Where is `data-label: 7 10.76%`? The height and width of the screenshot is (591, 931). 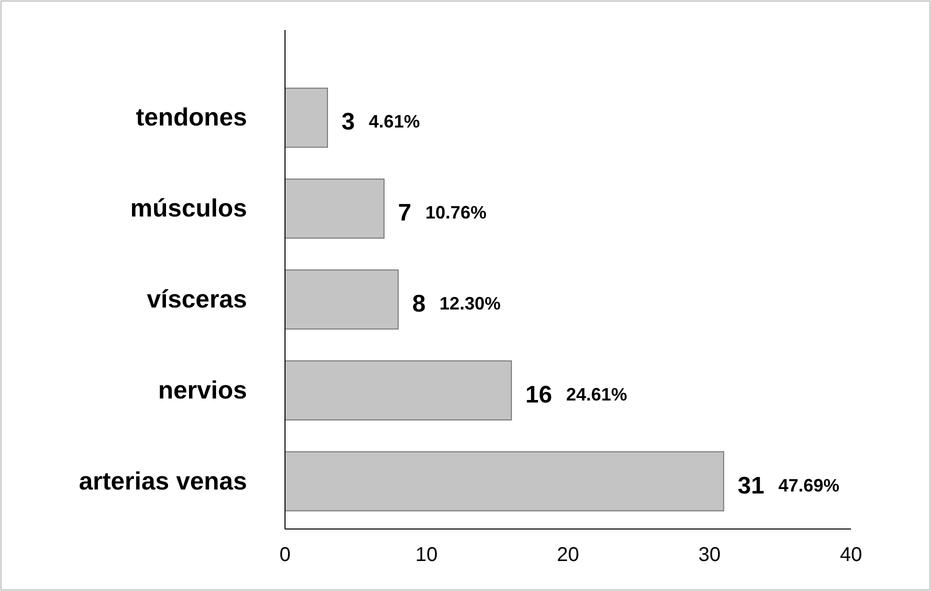 data-label: 7 10.76% is located at coordinates (442, 212).